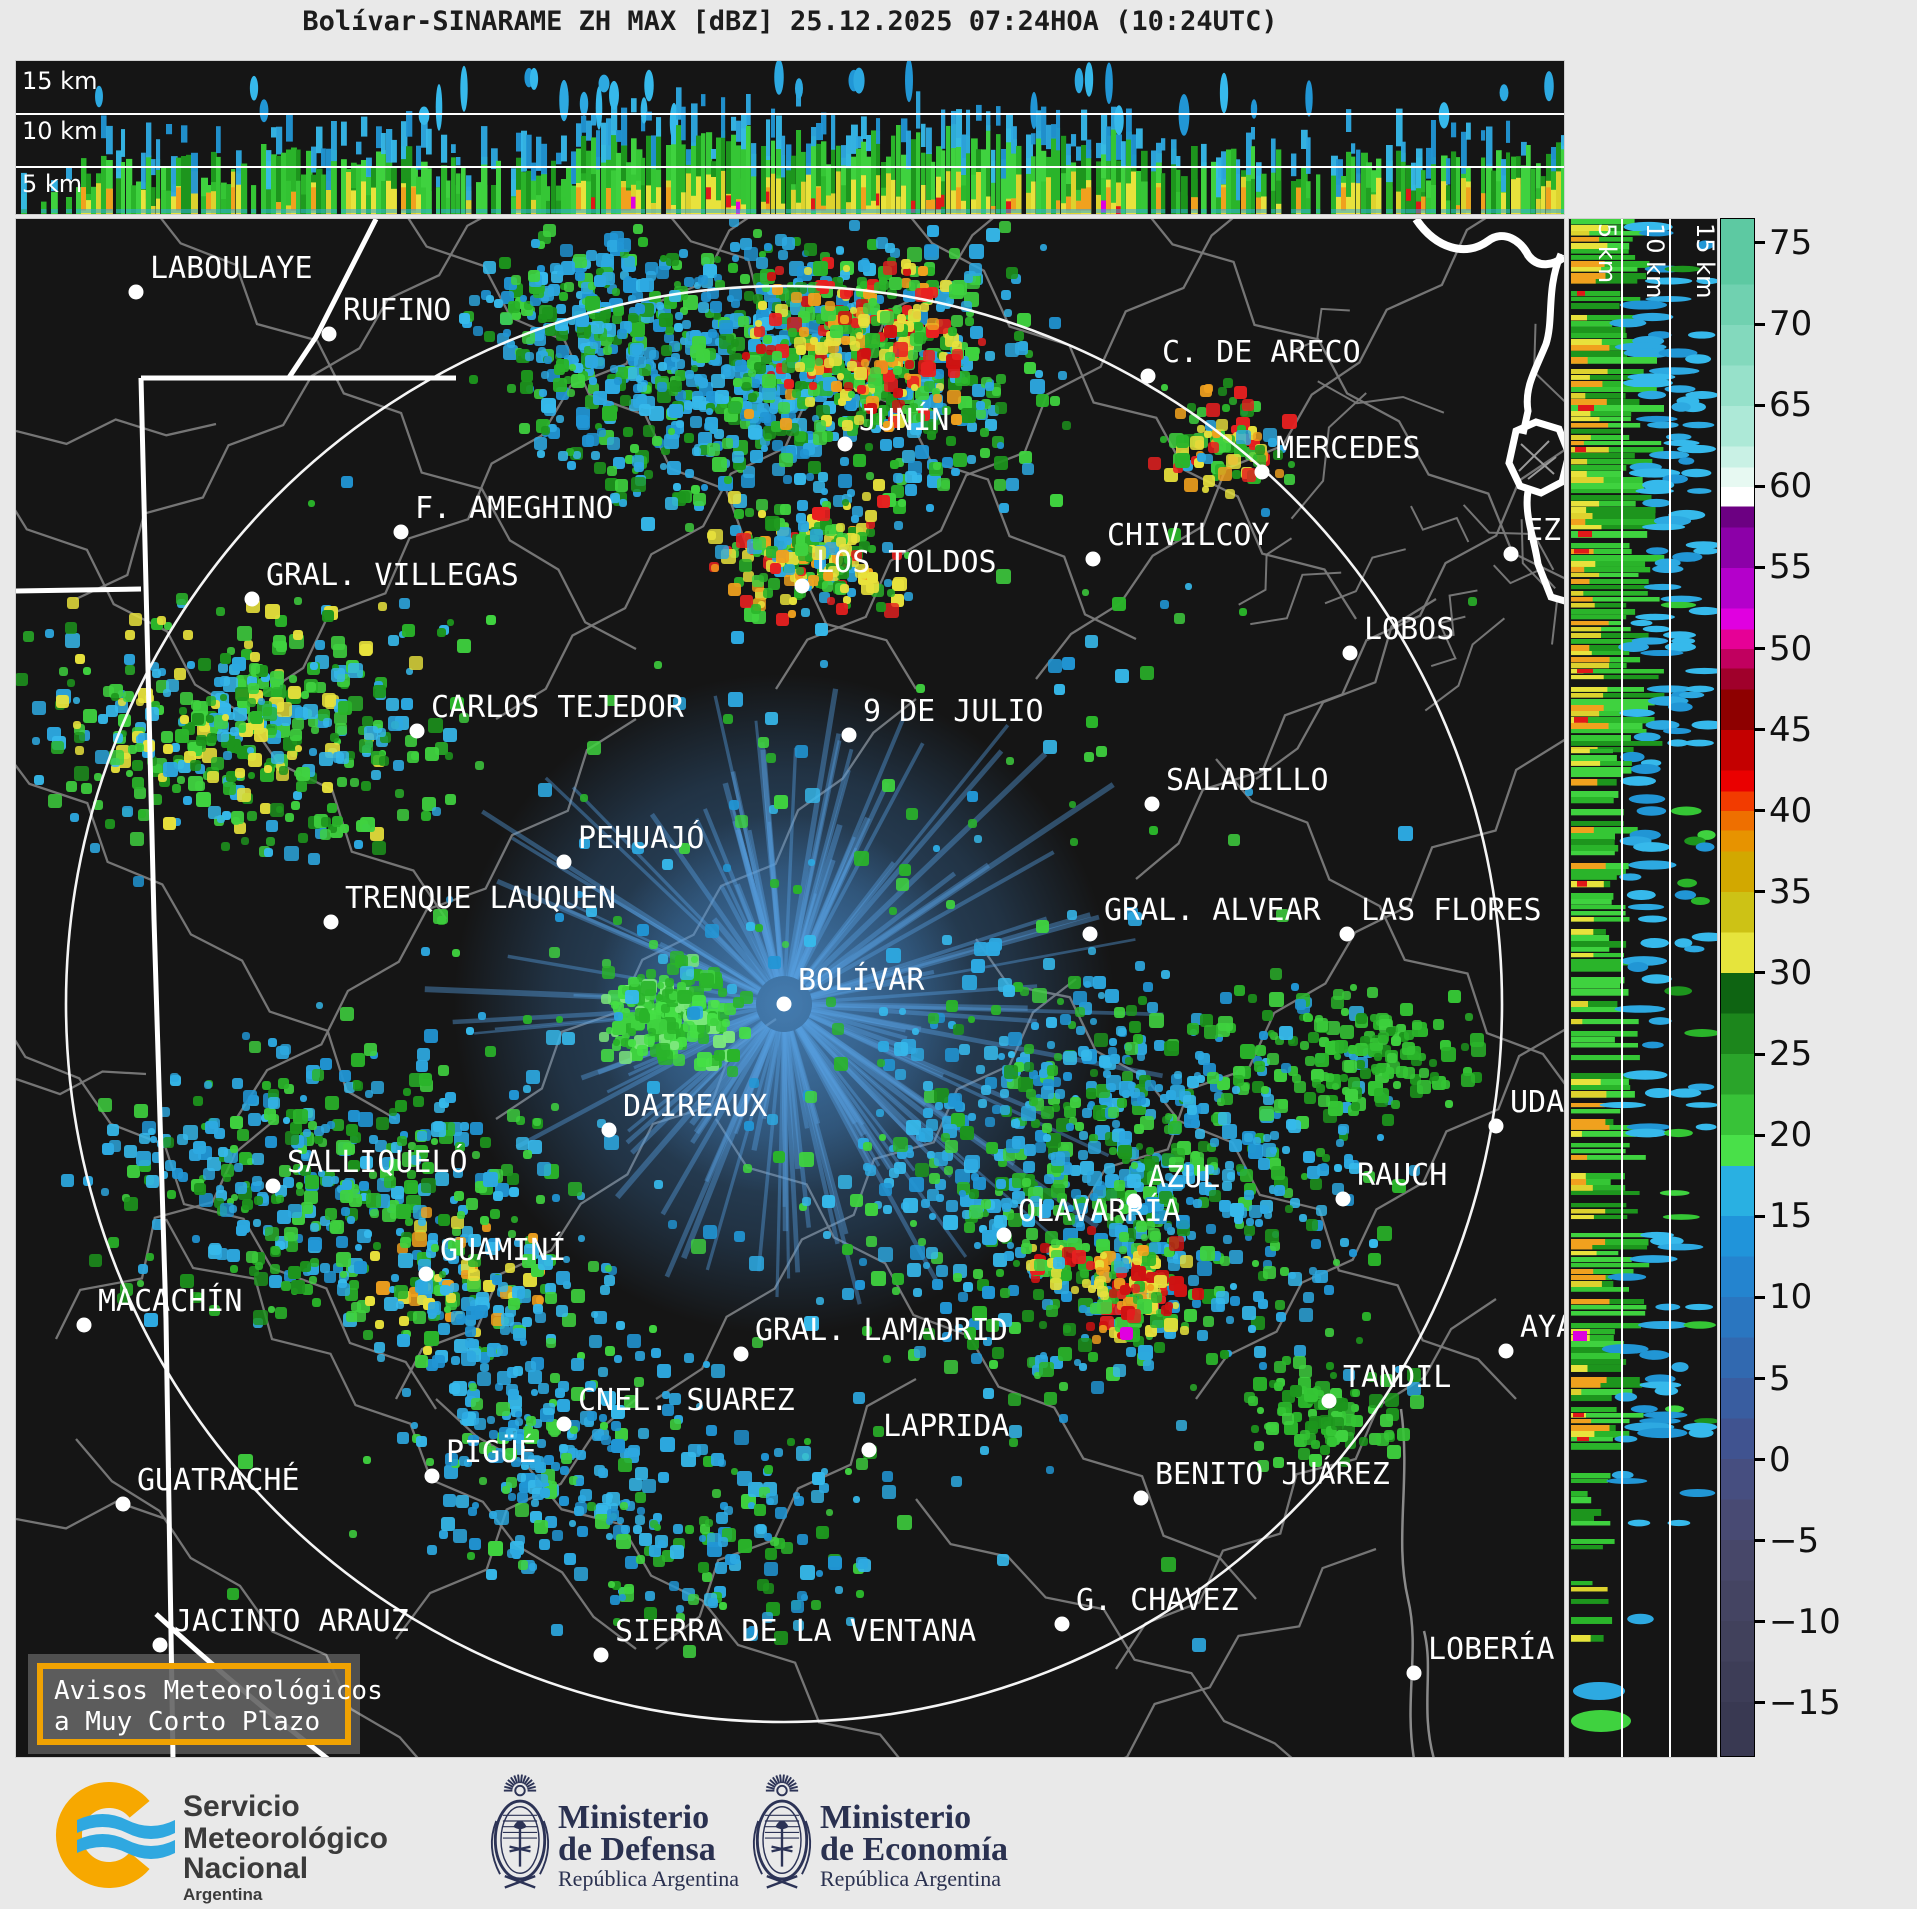 This screenshot has width=1917, height=1909. I want to click on colorbar-tick-label: 20, so click(1791, 1135).